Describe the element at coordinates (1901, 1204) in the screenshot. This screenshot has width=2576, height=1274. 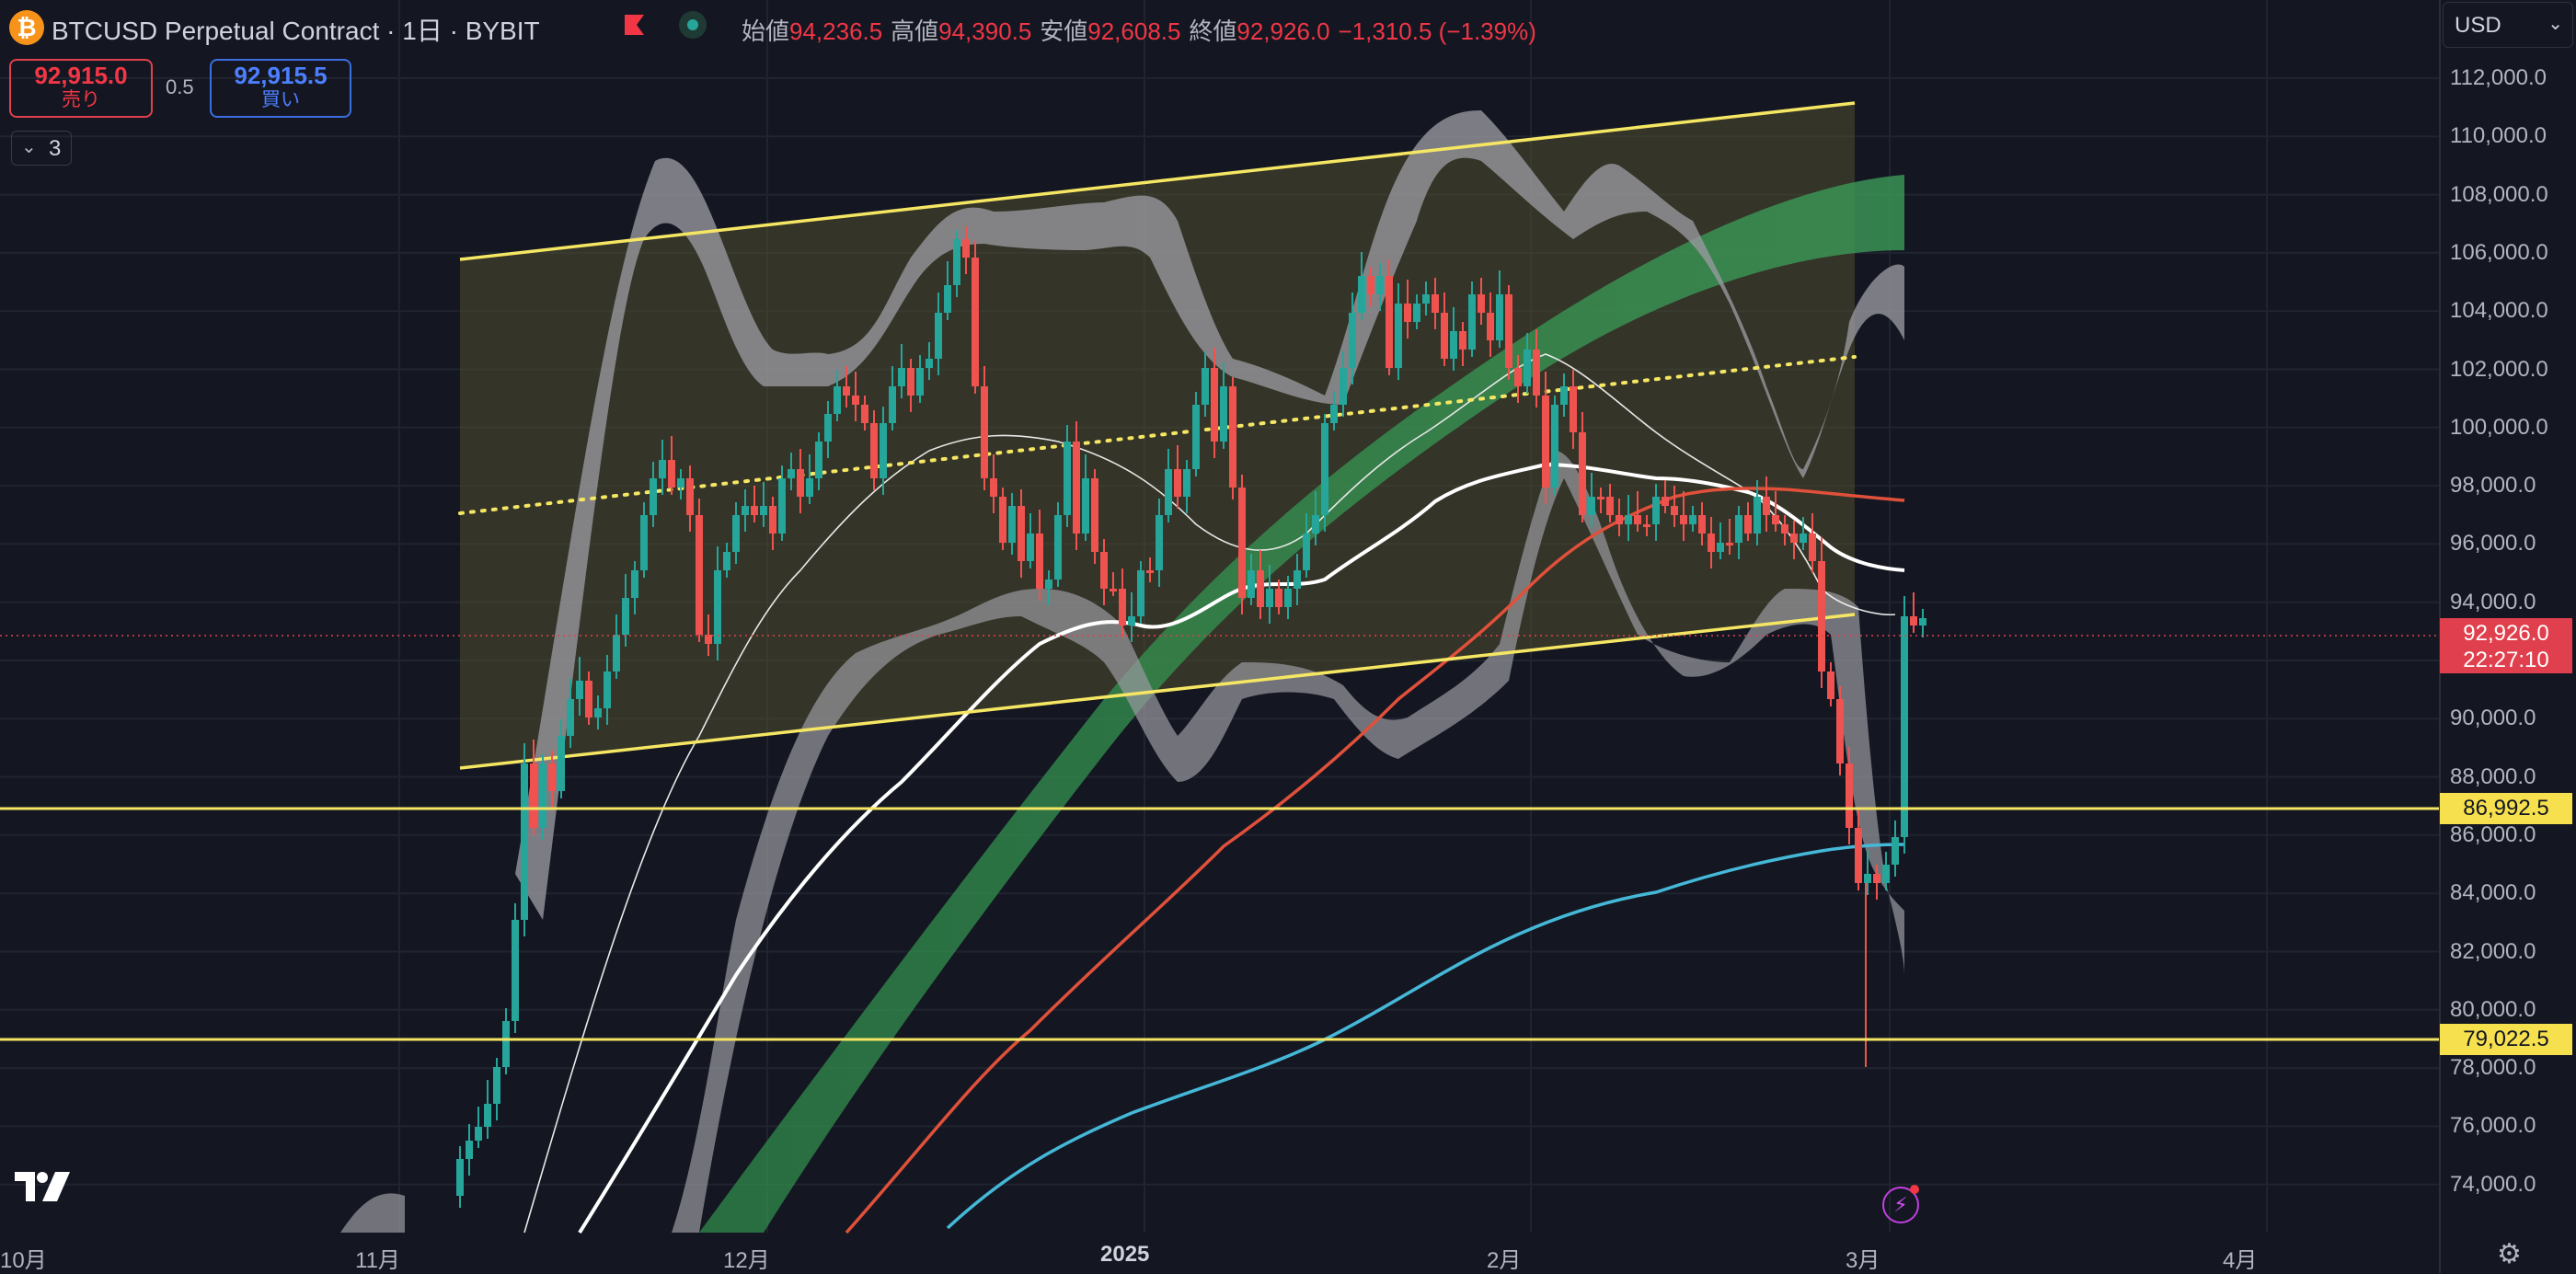
I see `lightning-alert-icon: ⚡` at that location.